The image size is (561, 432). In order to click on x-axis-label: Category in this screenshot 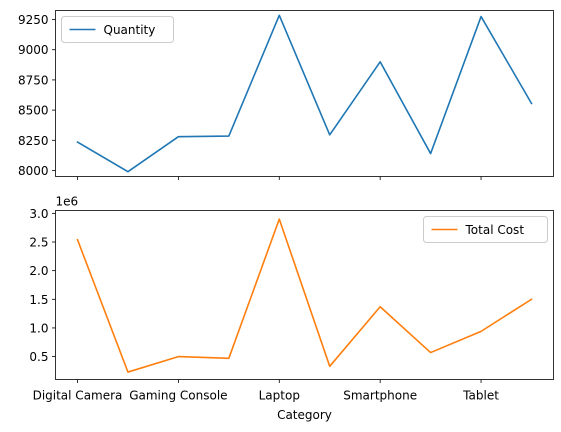, I will do `click(304, 415)`.